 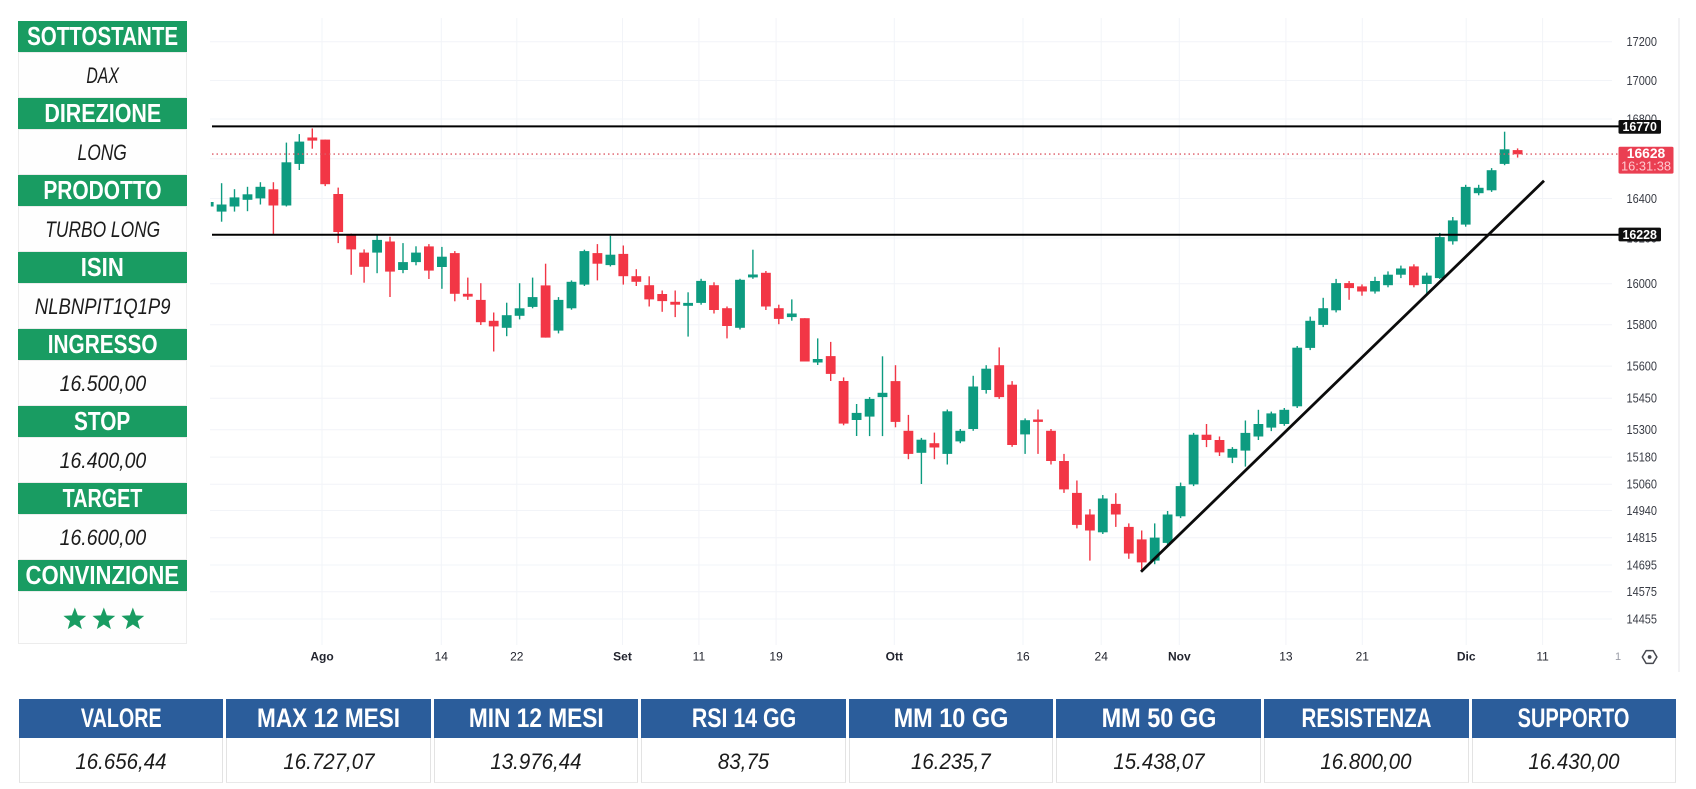 What do you see at coordinates (1642, 366) in the screenshot?
I see `svg-text: 15600` at bounding box center [1642, 366].